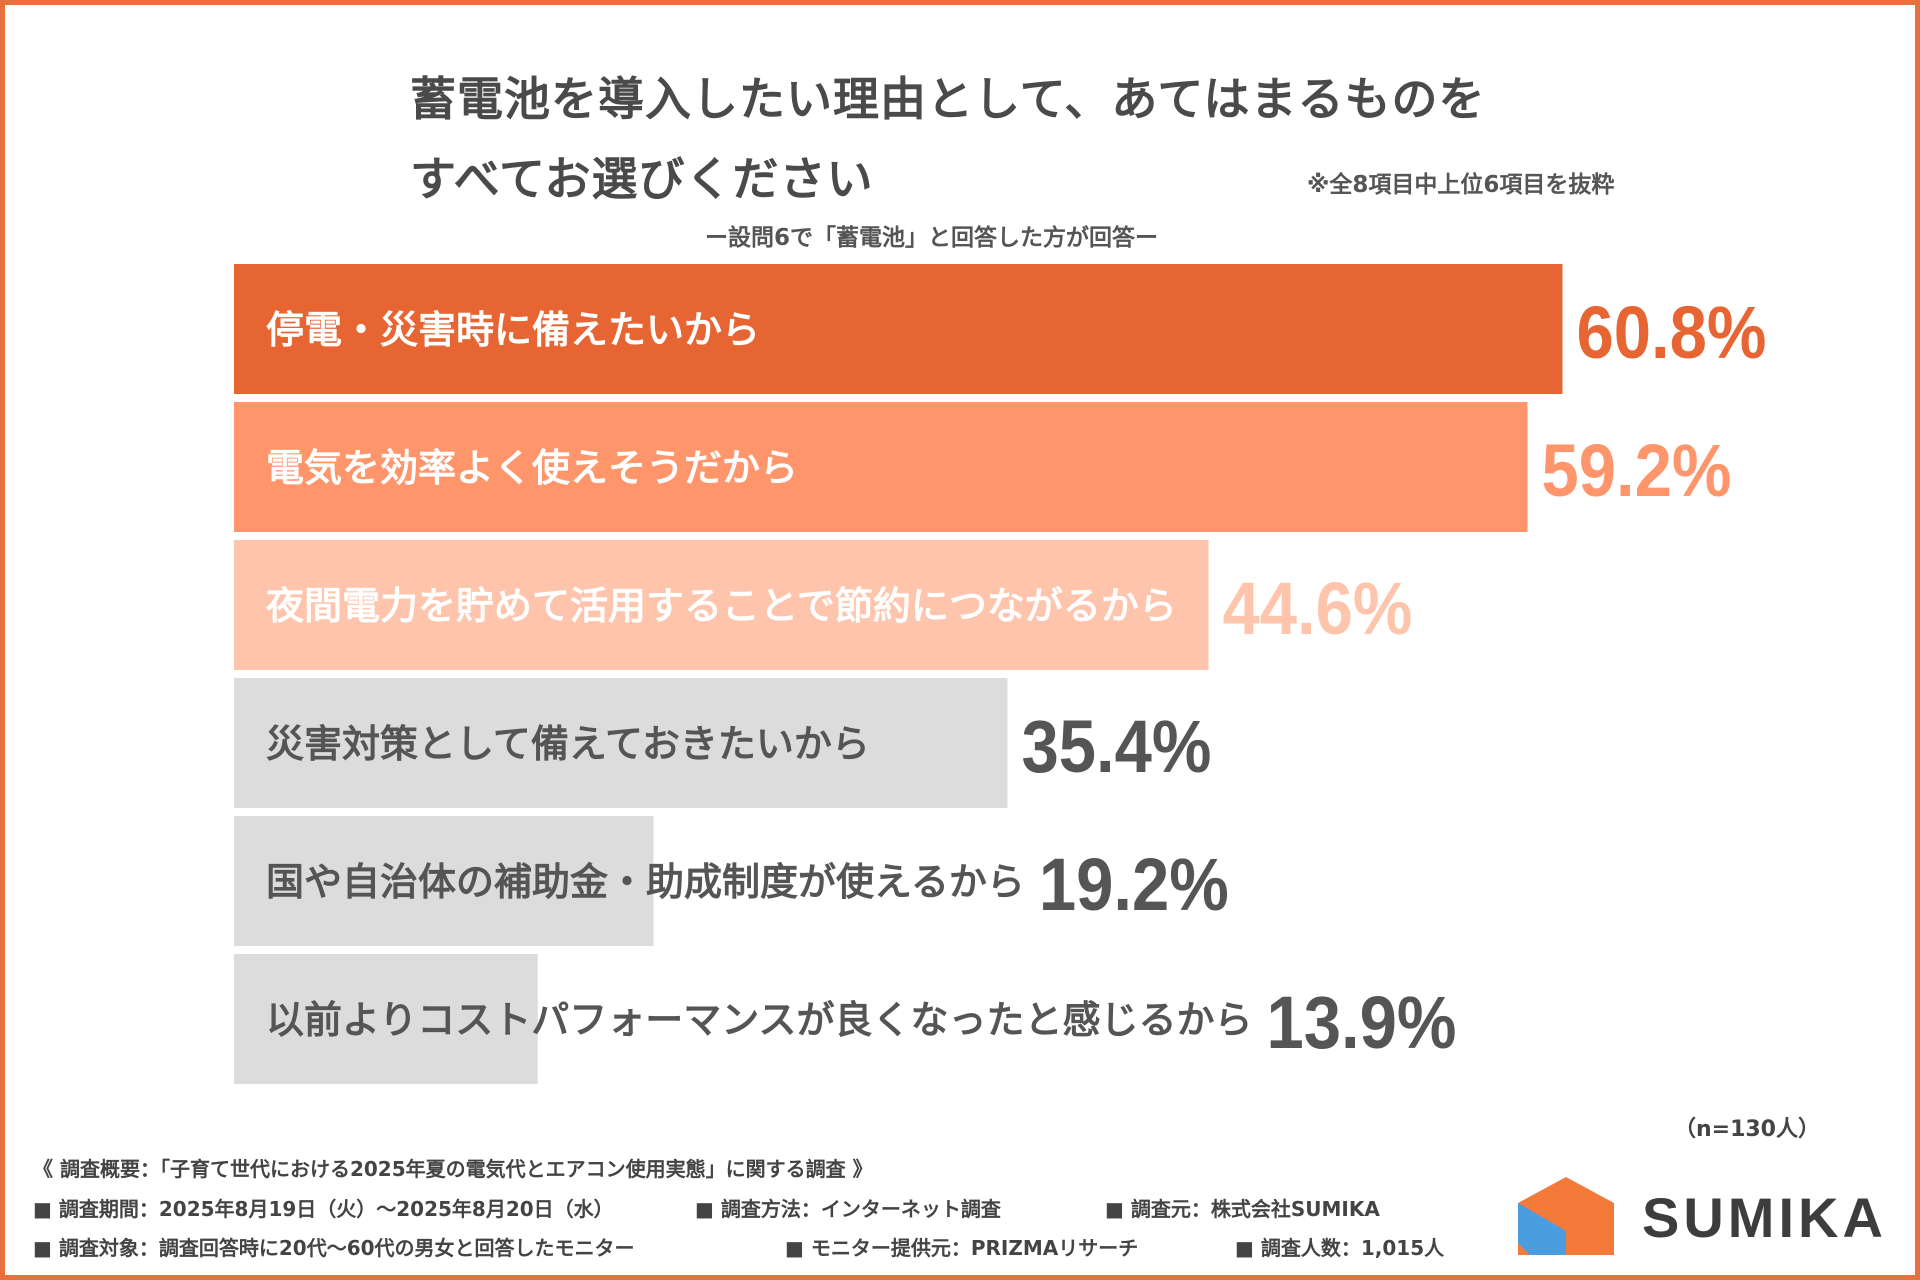 Image resolution: width=1920 pixels, height=1280 pixels. Describe the element at coordinates (948, 99) in the screenshot. I see `chart-title-line1: 蓄電池を導入したい理由として、あてはまるものを` at that location.